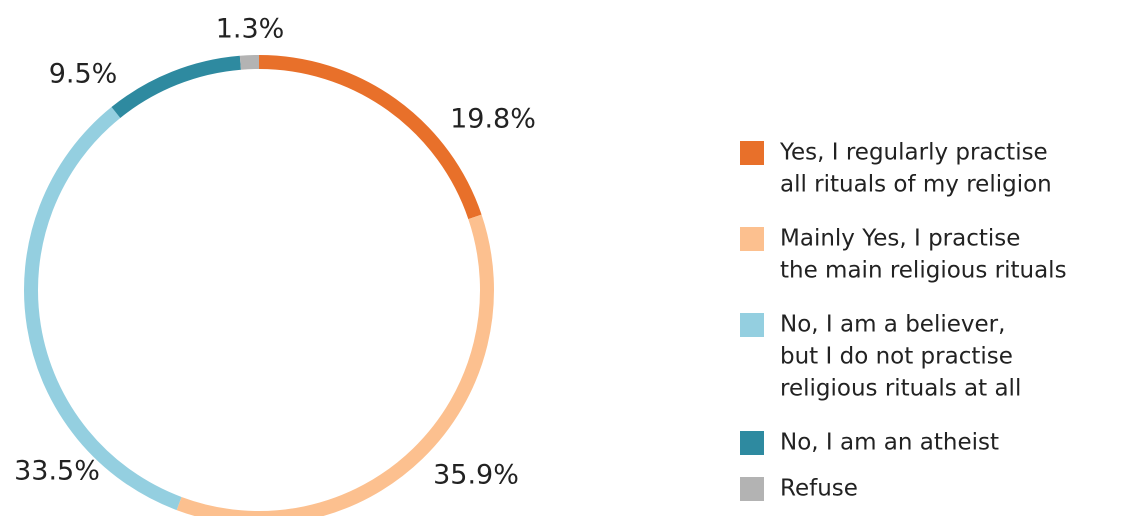 The image size is (1122, 516). What do you see at coordinates (57, 471) in the screenshot?
I see `data-label: 33.5%` at bounding box center [57, 471].